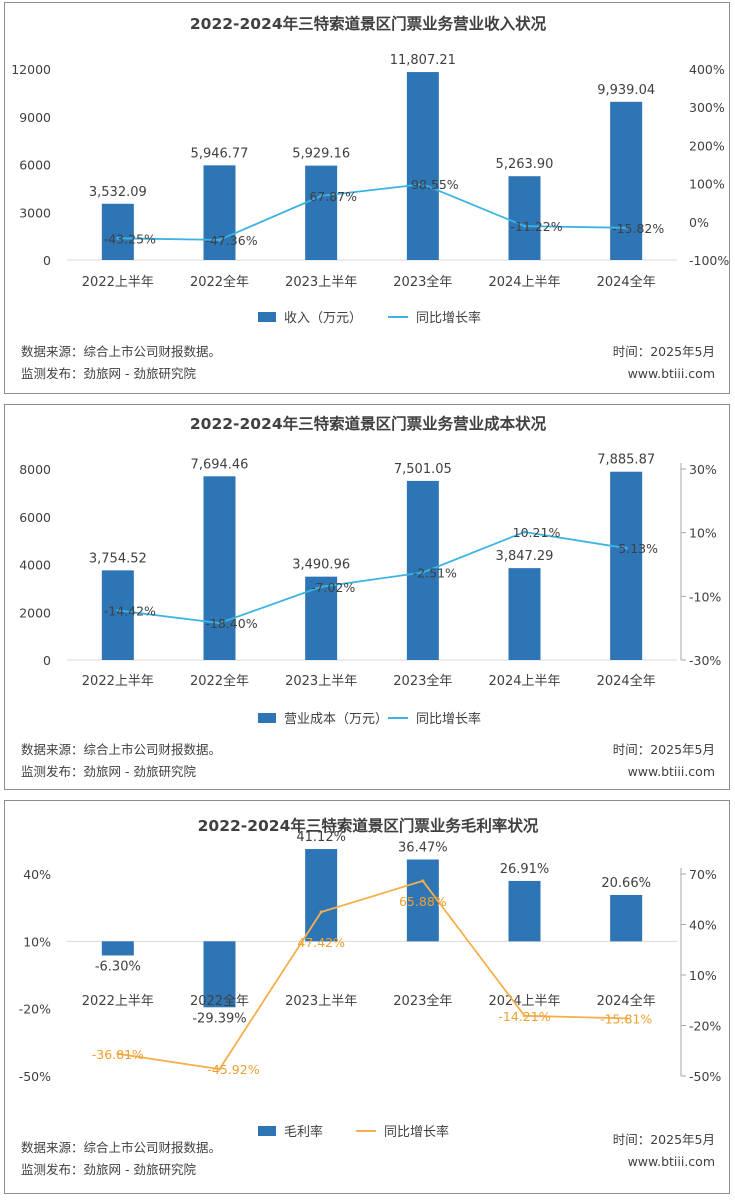 The width and height of the screenshot is (735, 1200). What do you see at coordinates (524, 282) in the screenshot?
I see `x-tick-label: 2024上半年` at bounding box center [524, 282].